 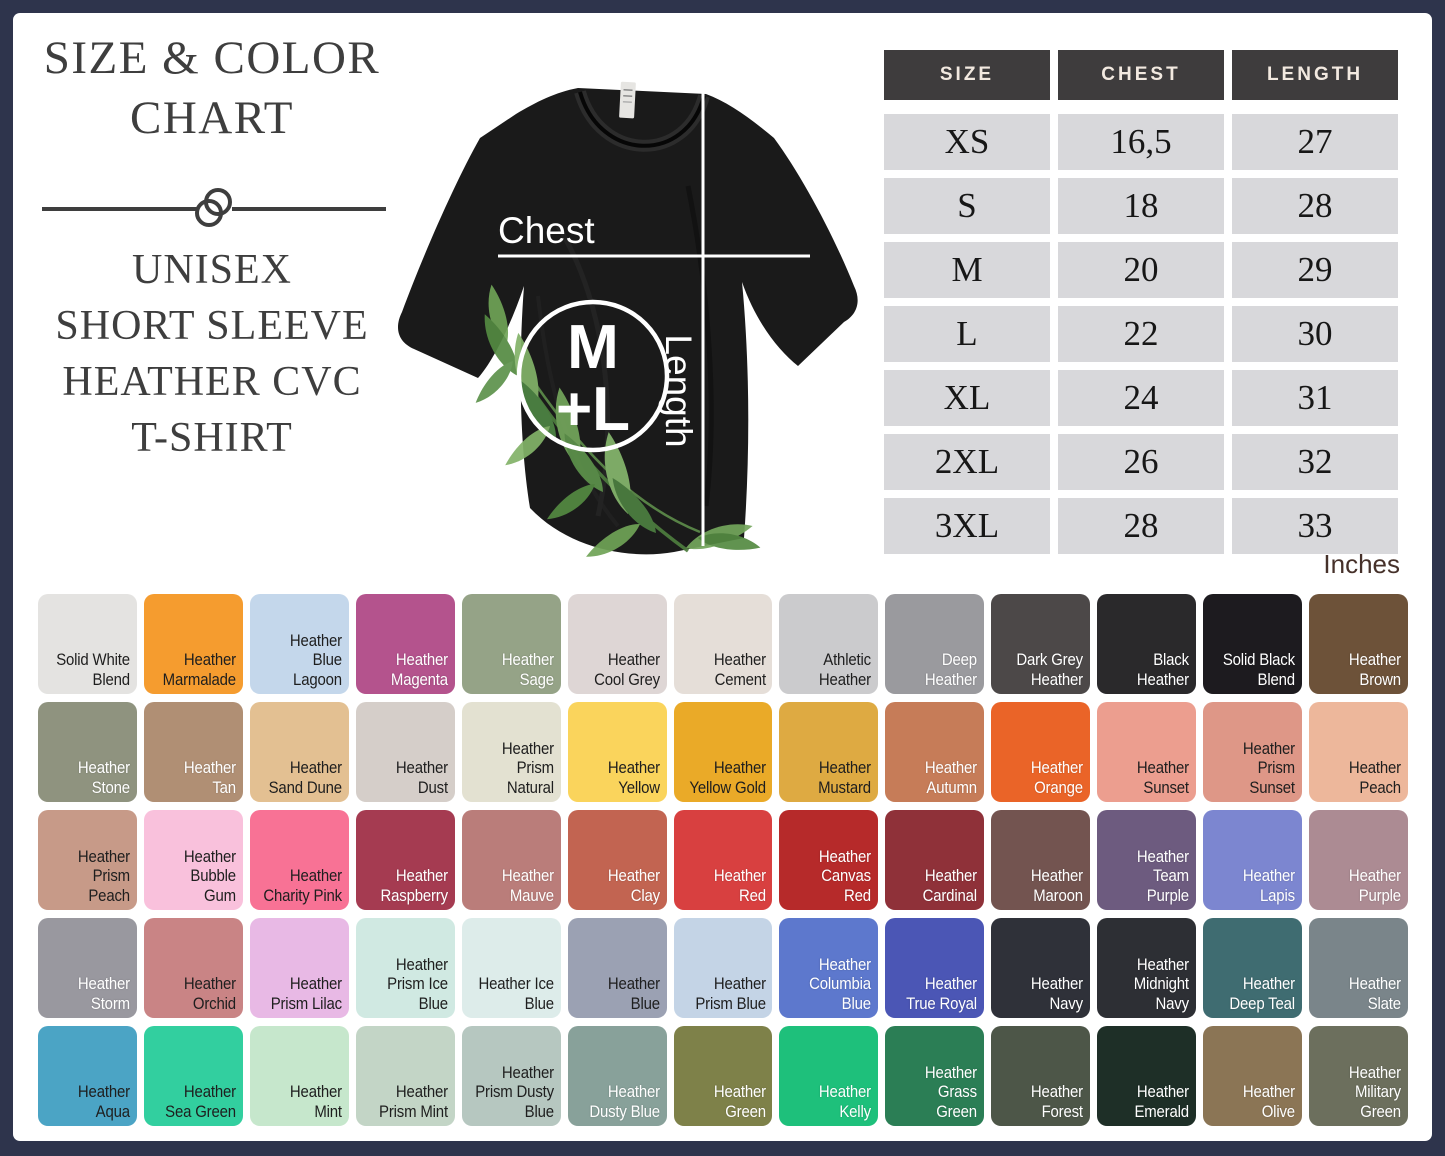 I want to click on color-swatch: Heather Prism Blue, so click(x=723, y=968).